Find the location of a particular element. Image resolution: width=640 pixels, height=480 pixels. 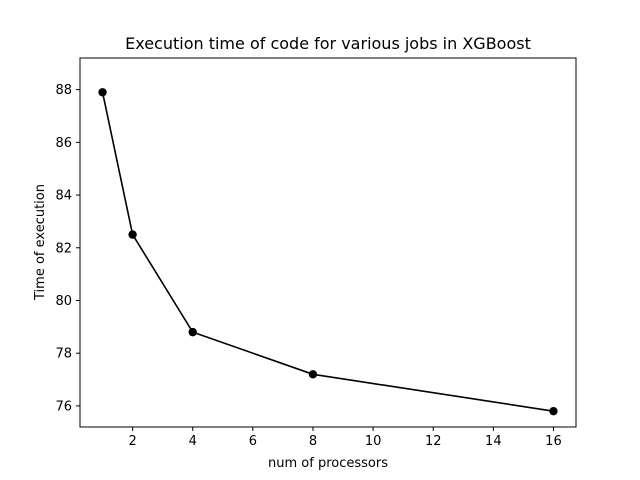

y-tick-label: 76 is located at coordinates (63, 406).